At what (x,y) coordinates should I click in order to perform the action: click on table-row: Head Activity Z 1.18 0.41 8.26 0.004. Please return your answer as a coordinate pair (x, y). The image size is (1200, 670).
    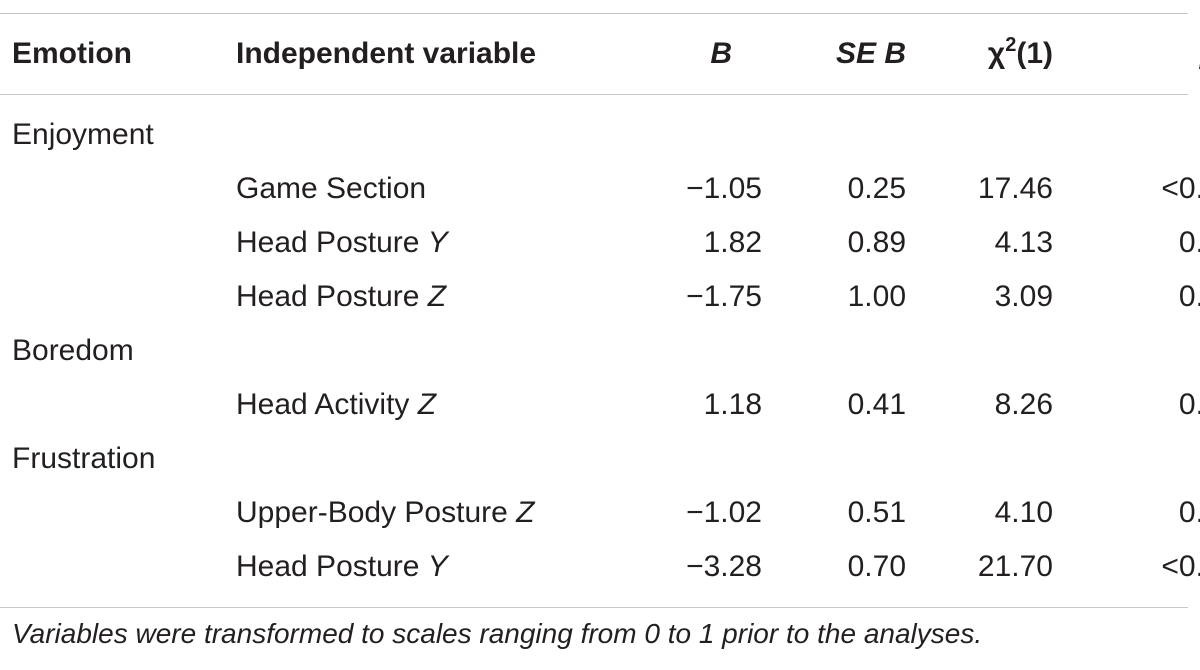
    Looking at the image, I should click on (600, 405).